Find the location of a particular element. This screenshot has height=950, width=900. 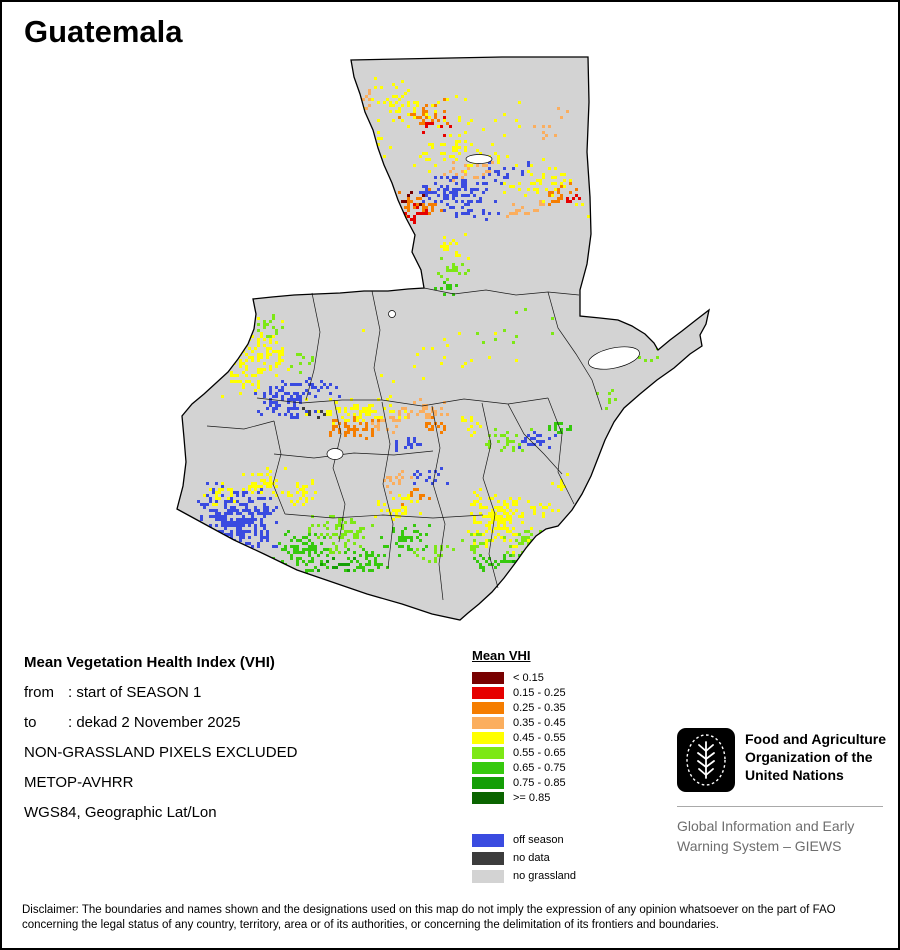

legend-row: 0.55 - 0.65 is located at coordinates (562, 752).